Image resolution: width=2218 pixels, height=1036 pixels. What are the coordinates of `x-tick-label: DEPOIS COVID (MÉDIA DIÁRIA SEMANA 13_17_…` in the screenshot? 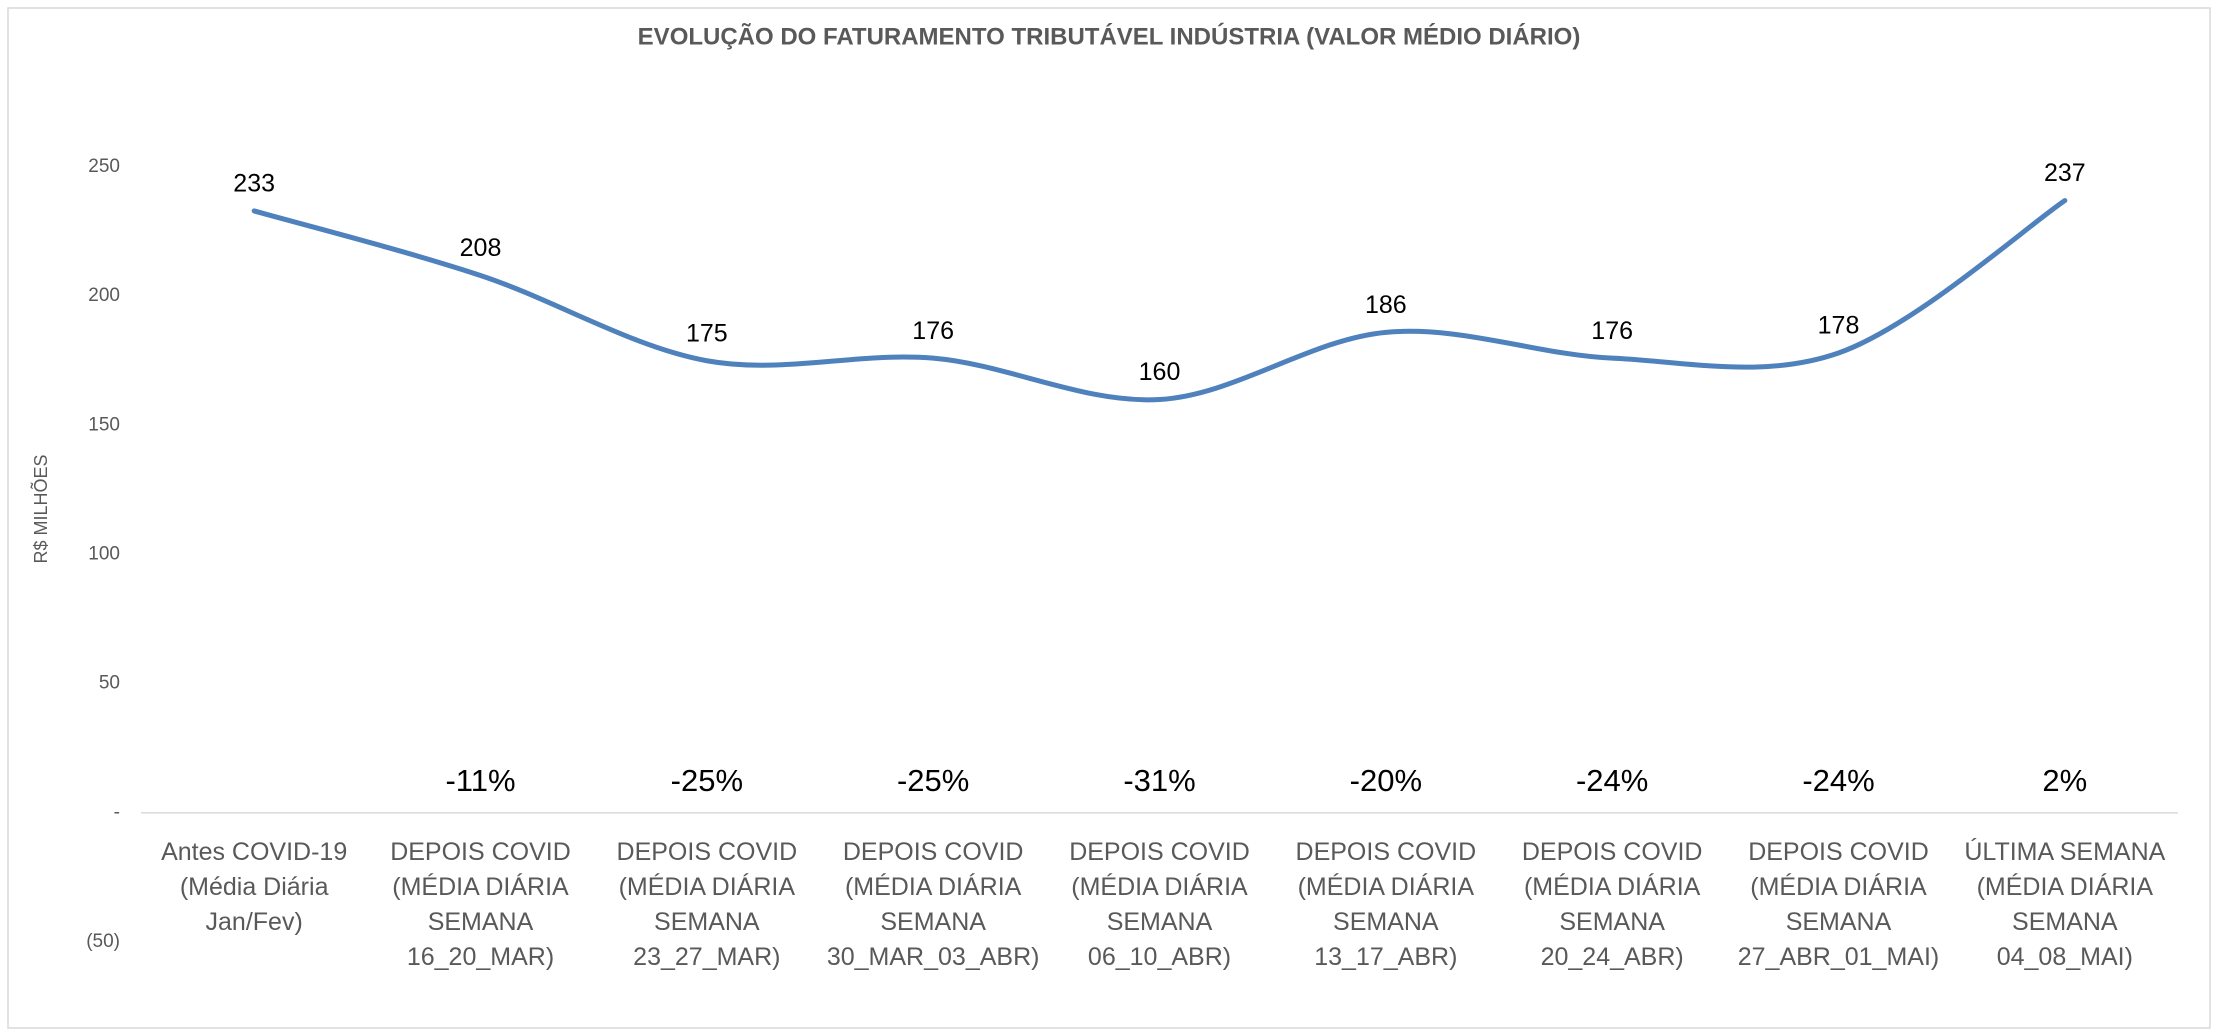 It's located at (1386, 904).